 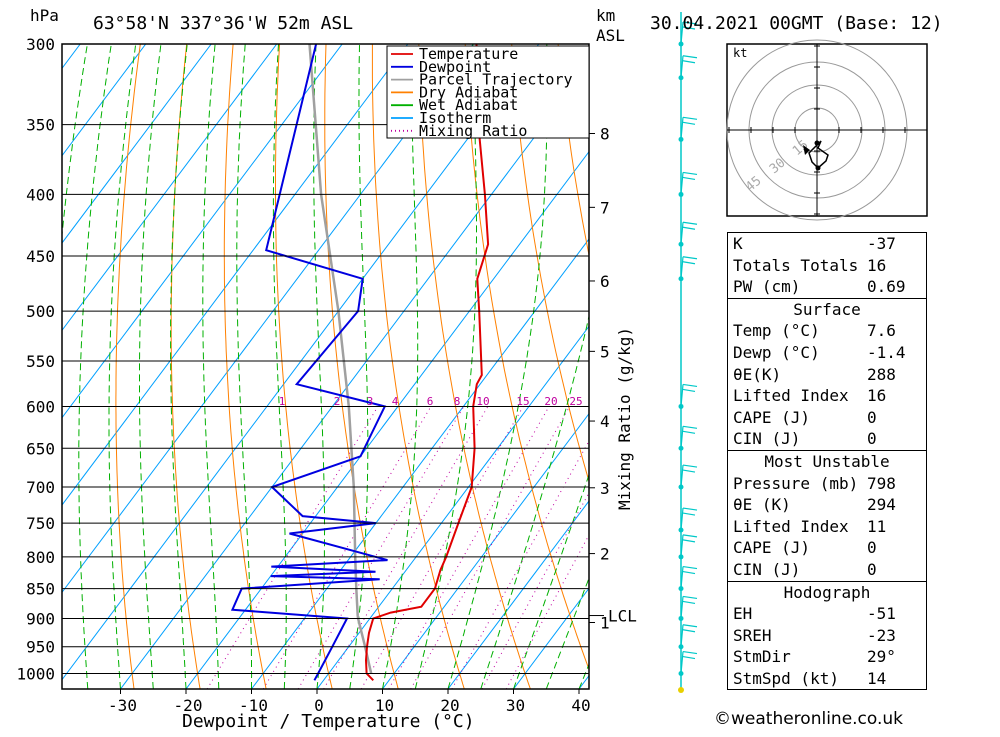 What do you see at coordinates (473, 131) in the screenshot?
I see `legend-entry: Mixing Ratio` at bounding box center [473, 131].